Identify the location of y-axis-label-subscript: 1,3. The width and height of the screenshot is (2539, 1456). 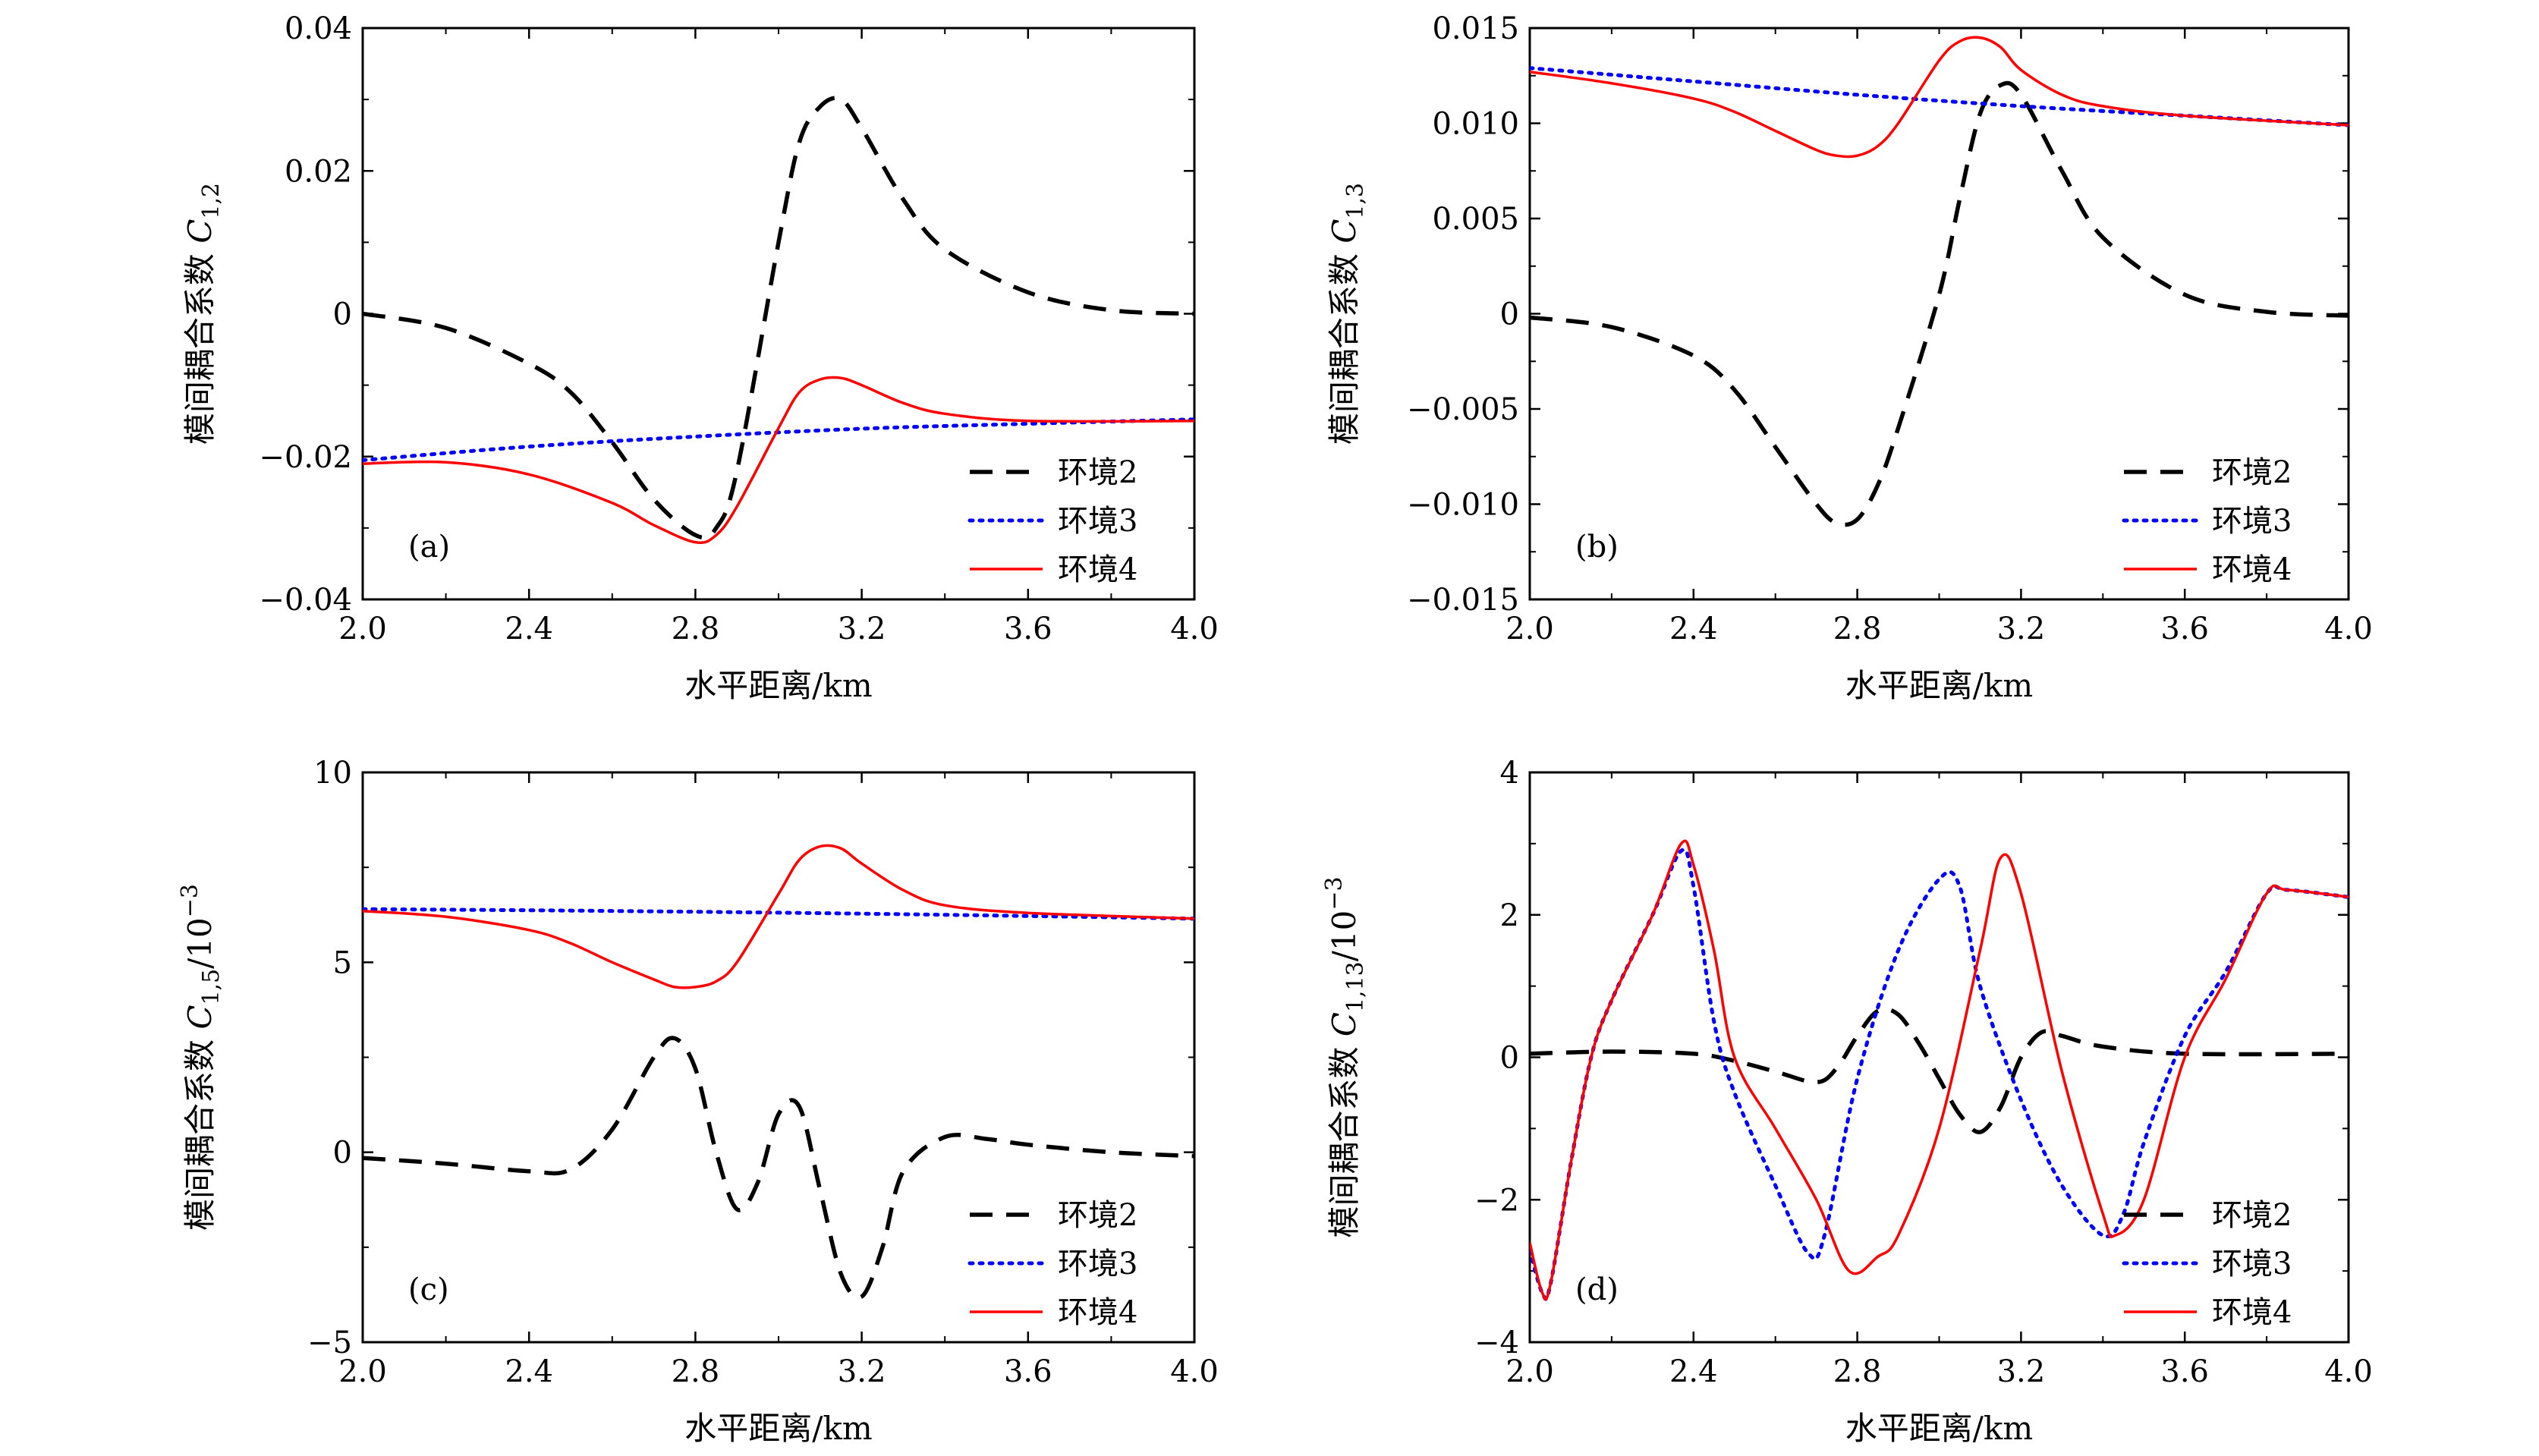
(1355, 201).